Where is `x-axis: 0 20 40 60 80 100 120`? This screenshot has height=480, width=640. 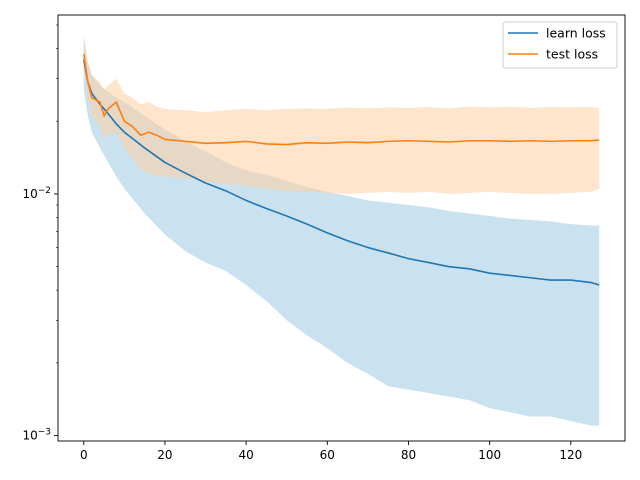 x-axis: 0 20 40 60 80 100 120 is located at coordinates (331, 451).